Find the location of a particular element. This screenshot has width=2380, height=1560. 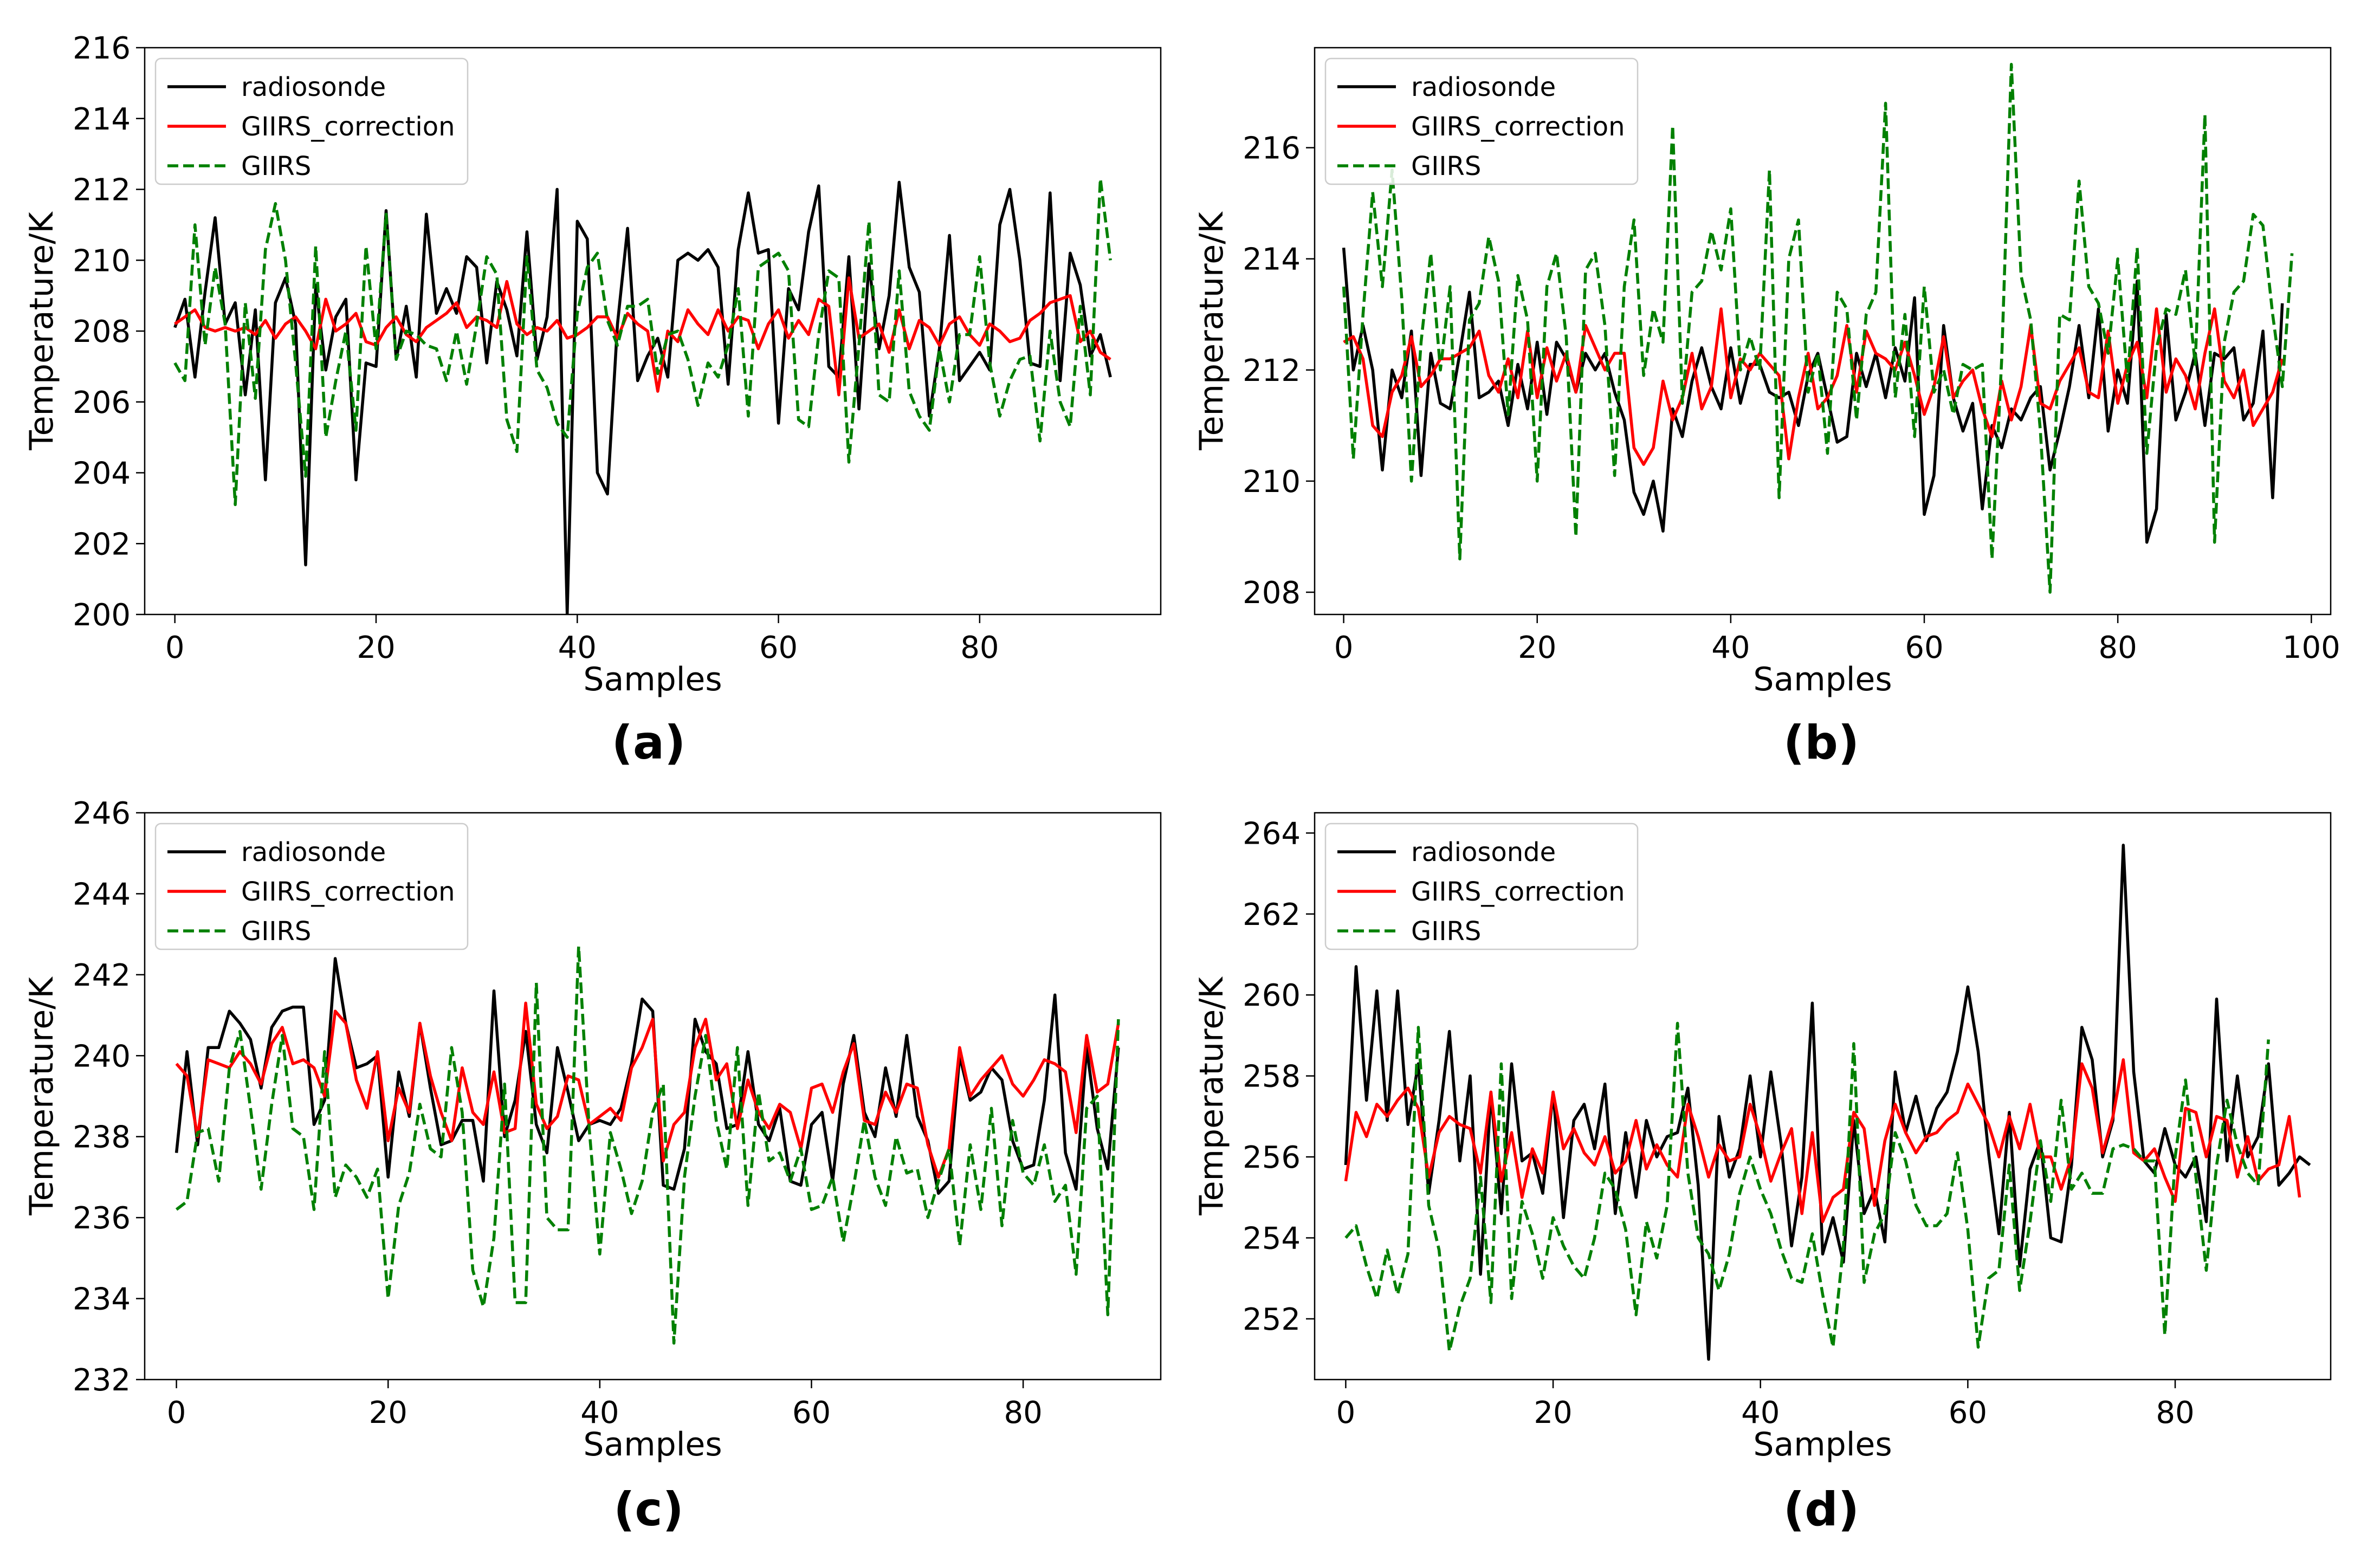

y-tick-label: 264 is located at coordinates (1272, 833).